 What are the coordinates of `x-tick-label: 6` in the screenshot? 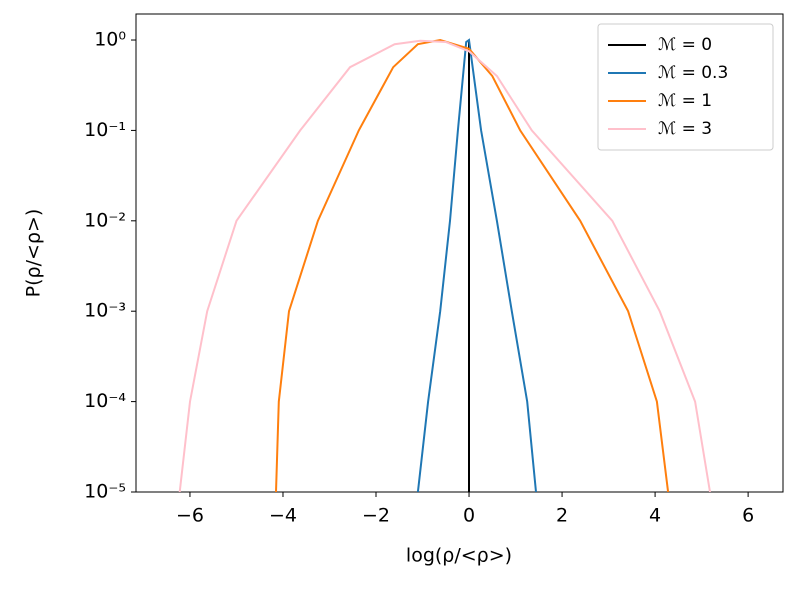 It's located at (748, 516).